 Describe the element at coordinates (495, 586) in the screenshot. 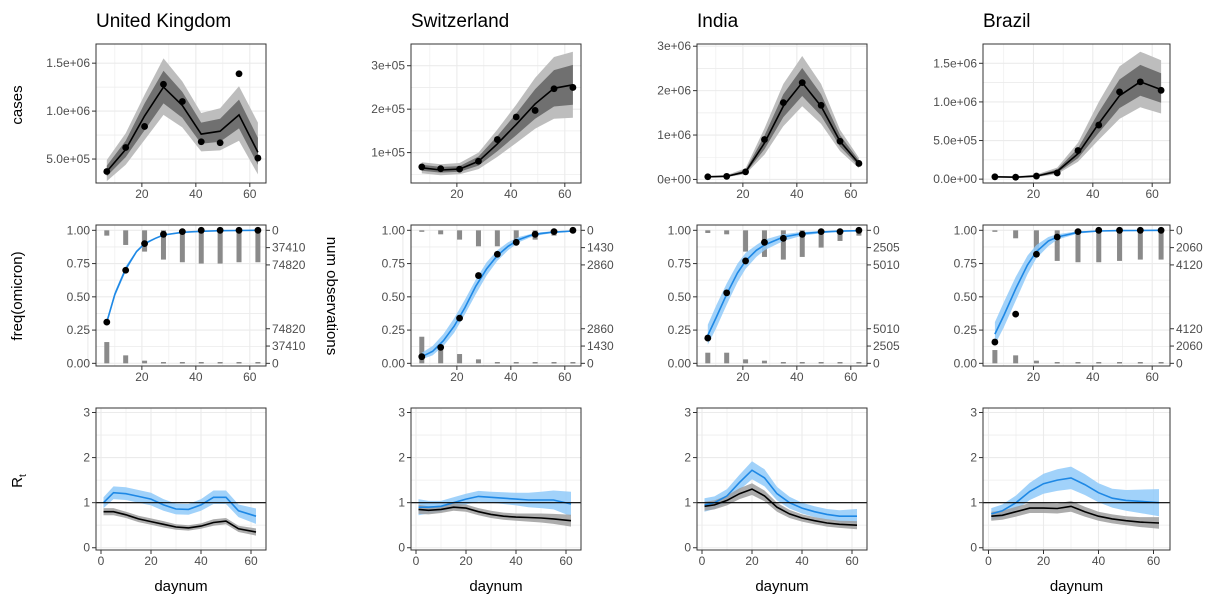

I see `switzerland-x-axis-title: daynum` at that location.